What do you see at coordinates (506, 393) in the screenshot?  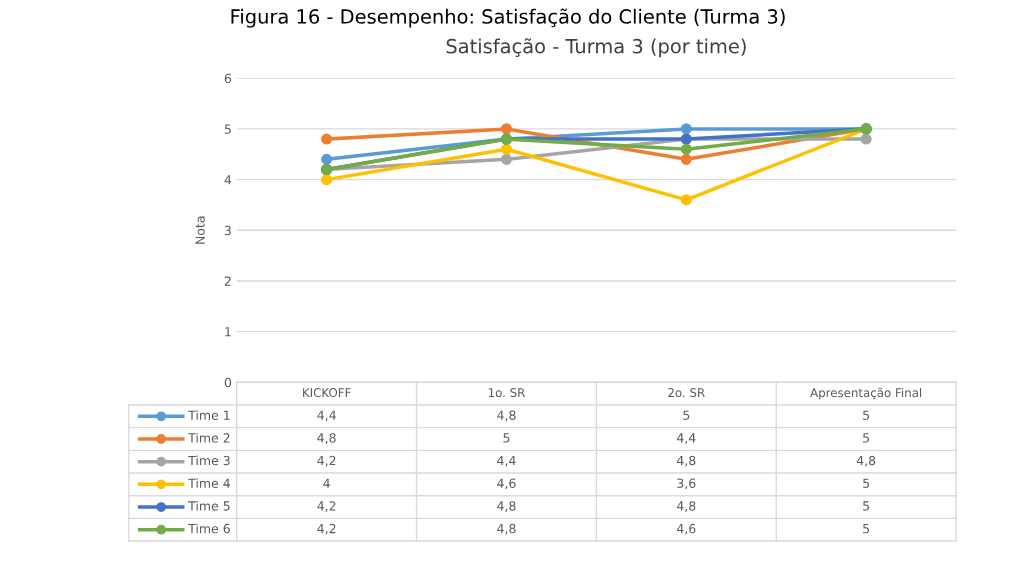 I see `x-tick-label: 1o. SR` at bounding box center [506, 393].